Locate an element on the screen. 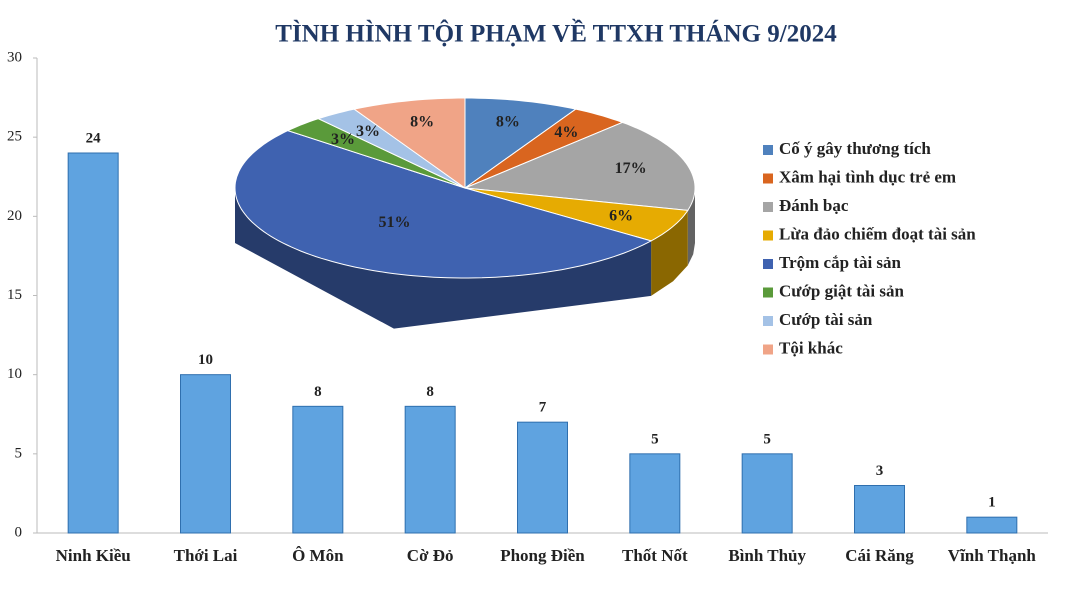 This screenshot has width=1066, height=595. legend-label: Đánh bạc is located at coordinates (814, 205).